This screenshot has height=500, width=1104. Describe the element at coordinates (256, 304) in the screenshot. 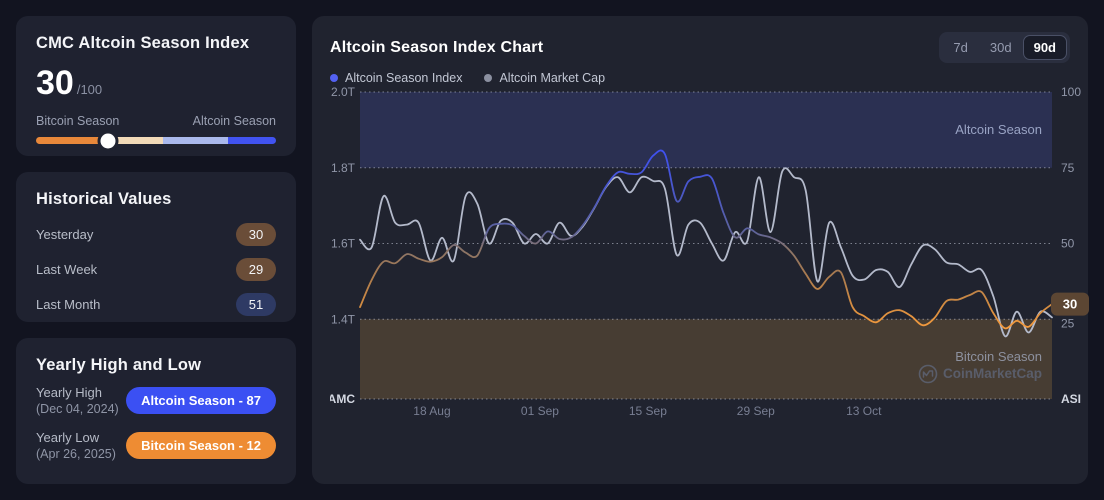

I see `value-badge: 51` at that location.